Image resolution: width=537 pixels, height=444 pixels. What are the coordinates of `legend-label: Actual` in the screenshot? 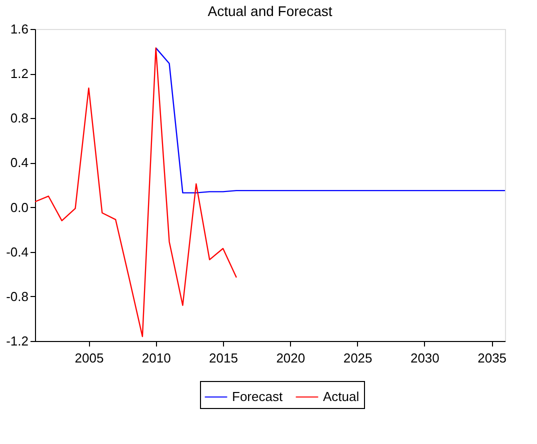 It's located at (341, 396).